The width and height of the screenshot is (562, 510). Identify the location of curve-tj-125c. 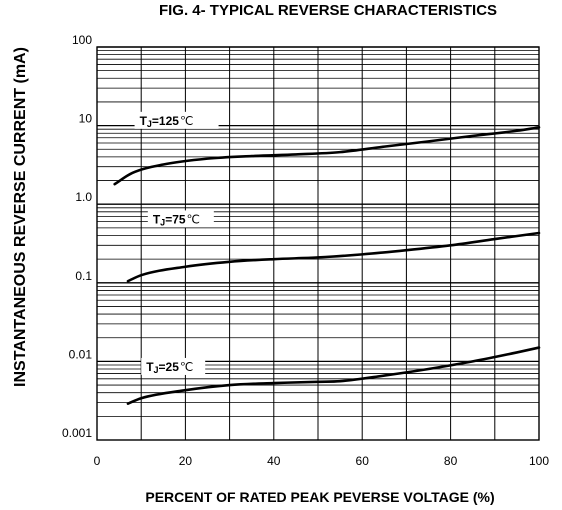
(327, 156).